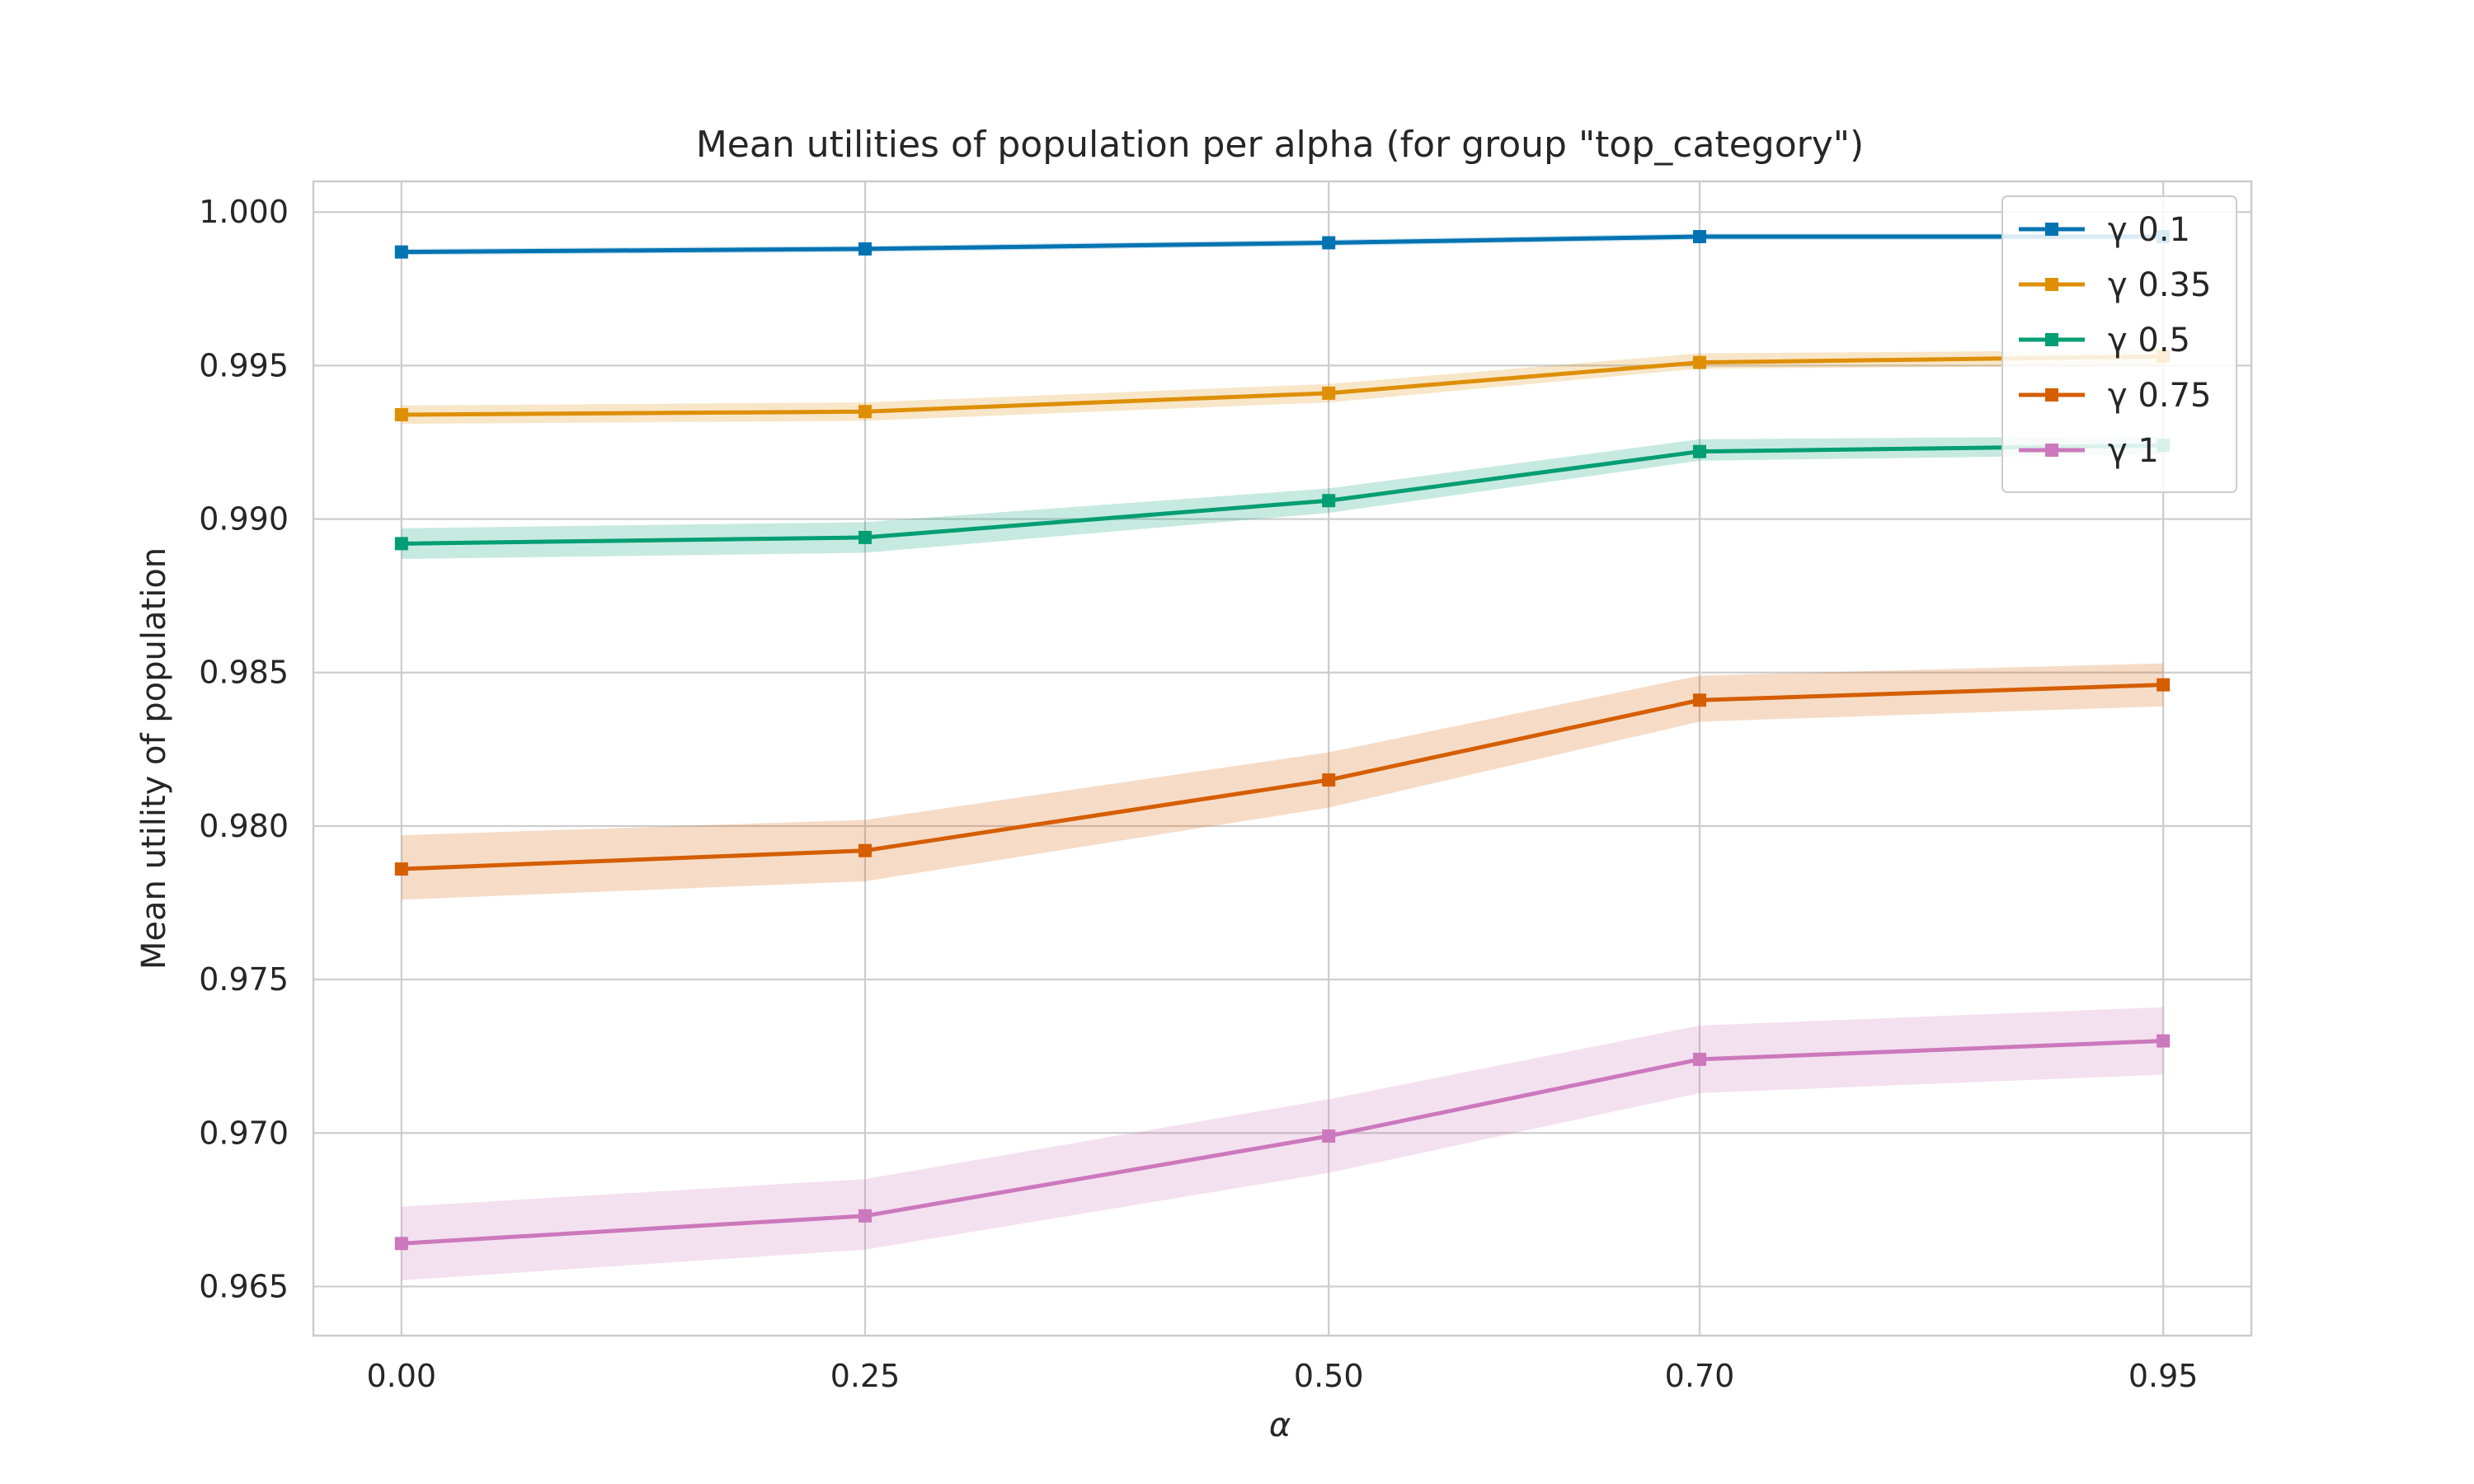  What do you see at coordinates (244, 1133) in the screenshot?
I see `y-tick-label: 0.970` at bounding box center [244, 1133].